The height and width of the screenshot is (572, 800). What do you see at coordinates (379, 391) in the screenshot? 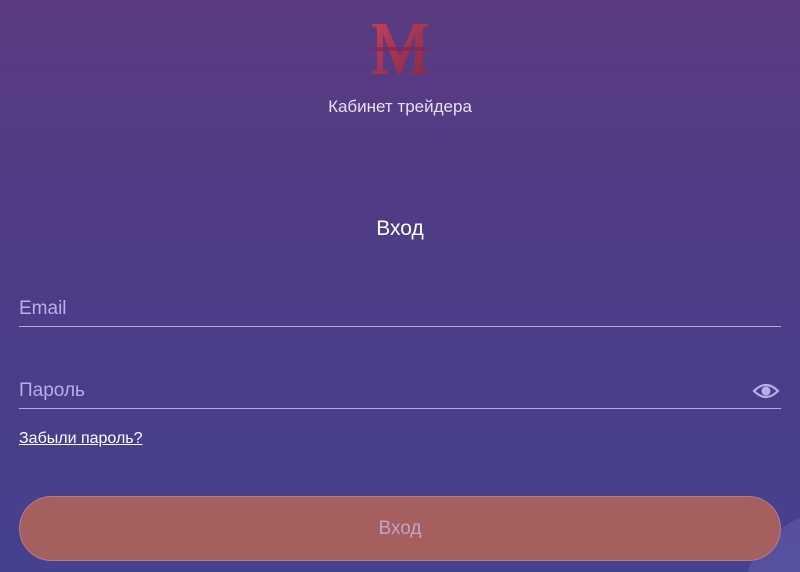
I see `password-input` at bounding box center [379, 391].